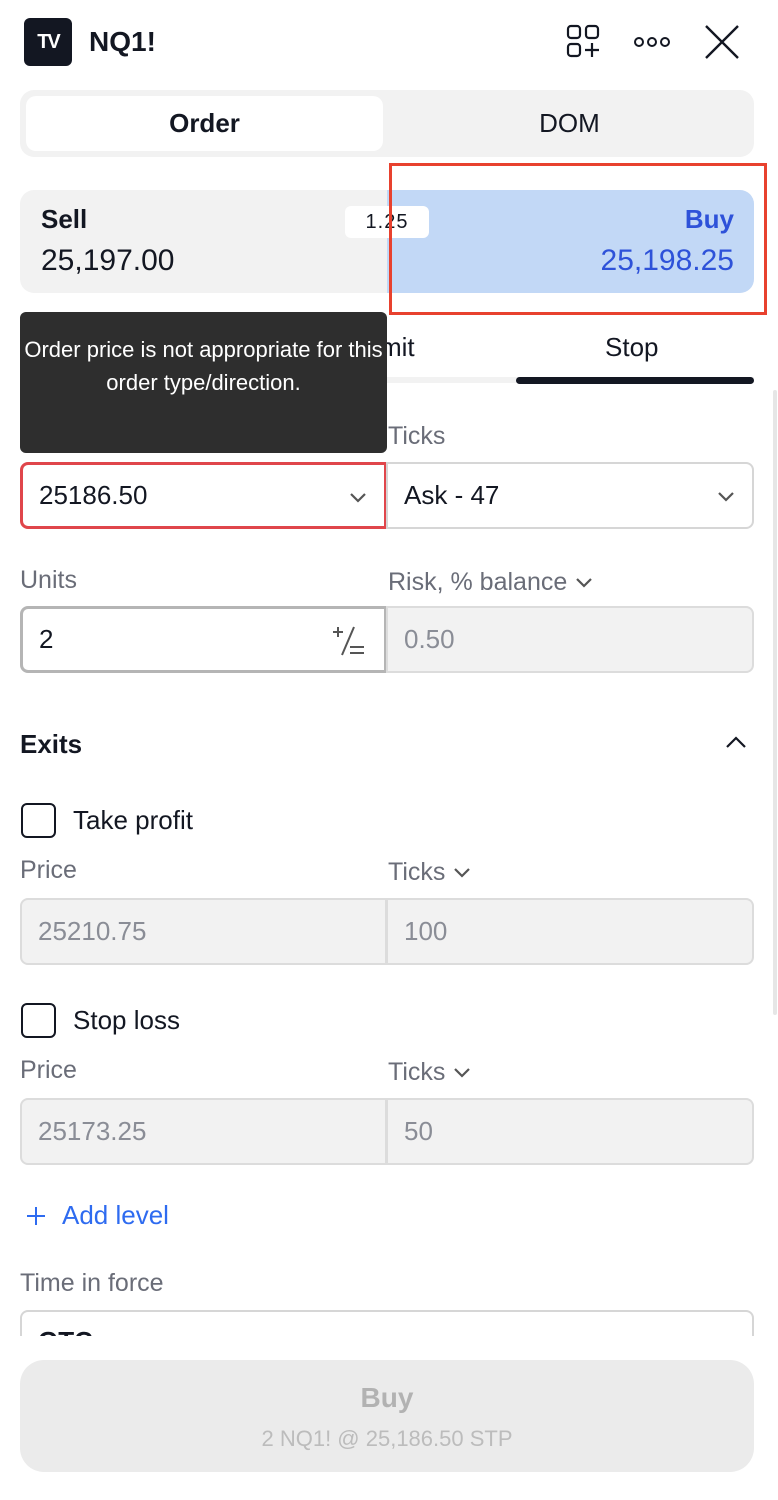  Describe the element at coordinates (203, 1131) in the screenshot. I see `sl-price-input: 25173.25` at that location.